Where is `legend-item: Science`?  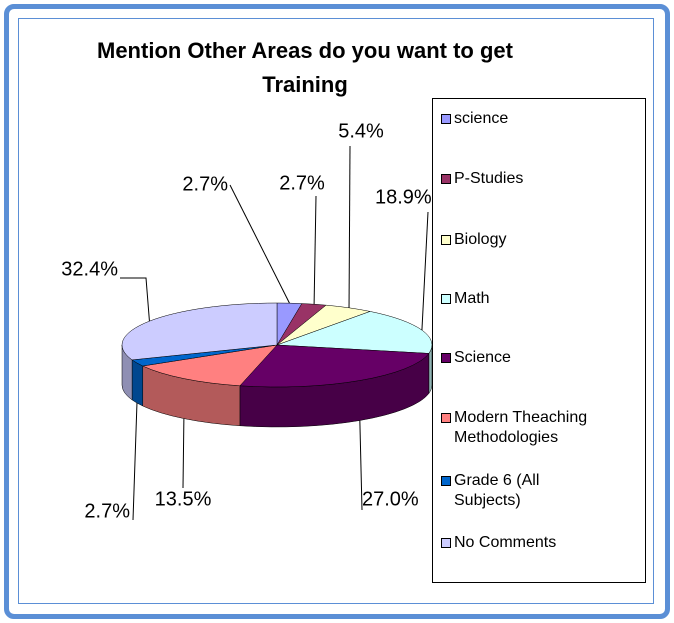
legend-item: Science is located at coordinates (522, 358).